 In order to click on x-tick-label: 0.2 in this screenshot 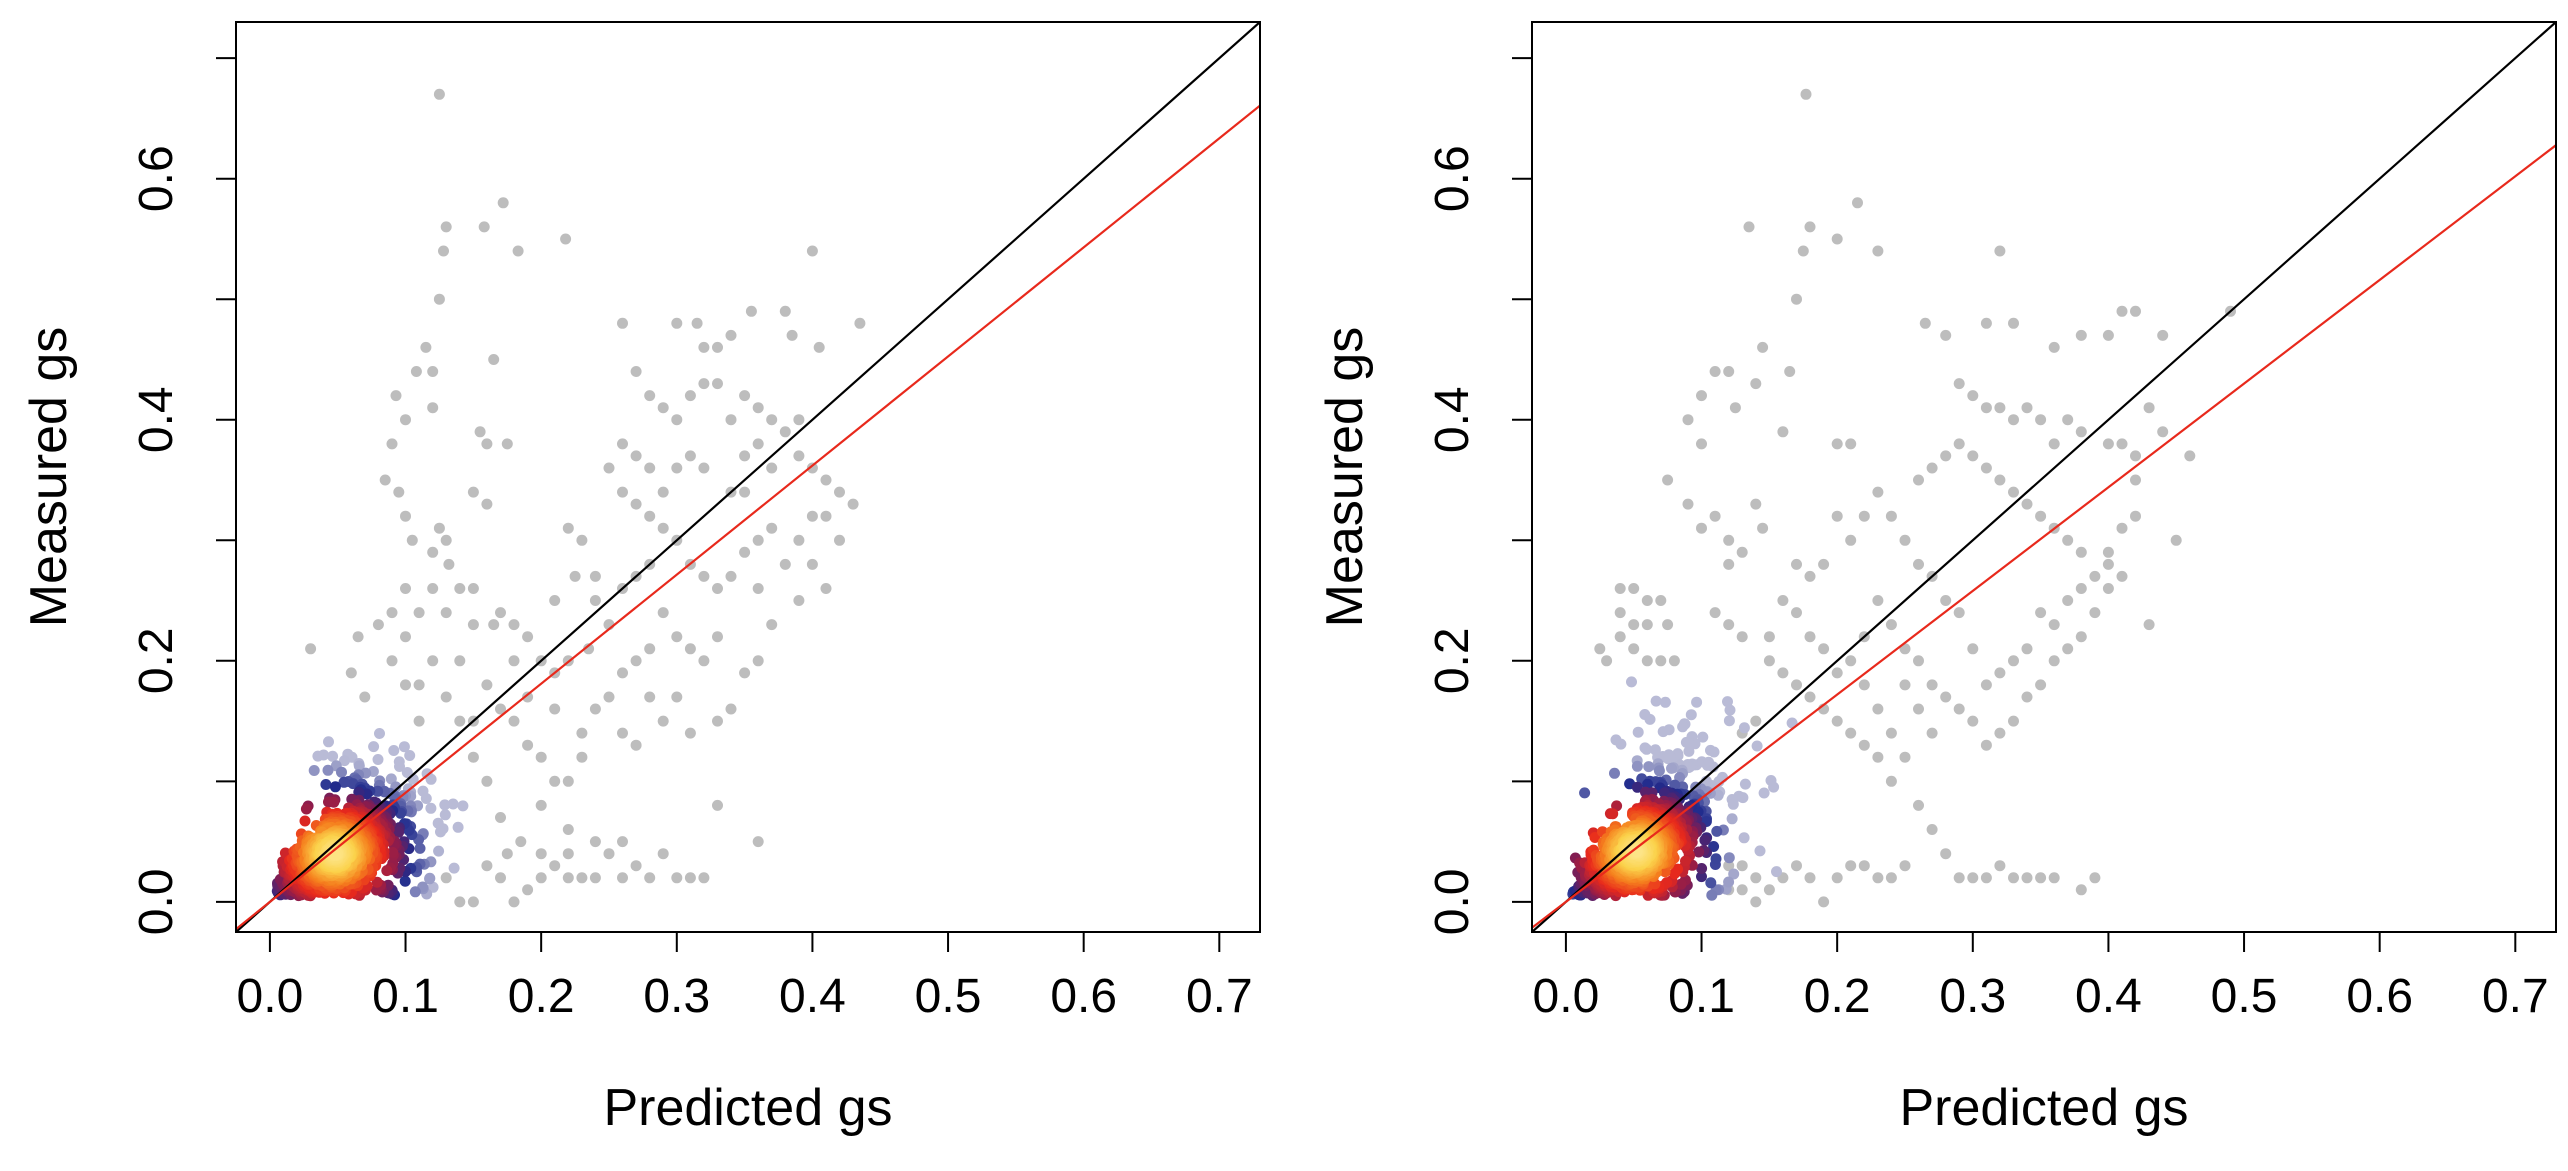, I will do `click(1837, 996)`.